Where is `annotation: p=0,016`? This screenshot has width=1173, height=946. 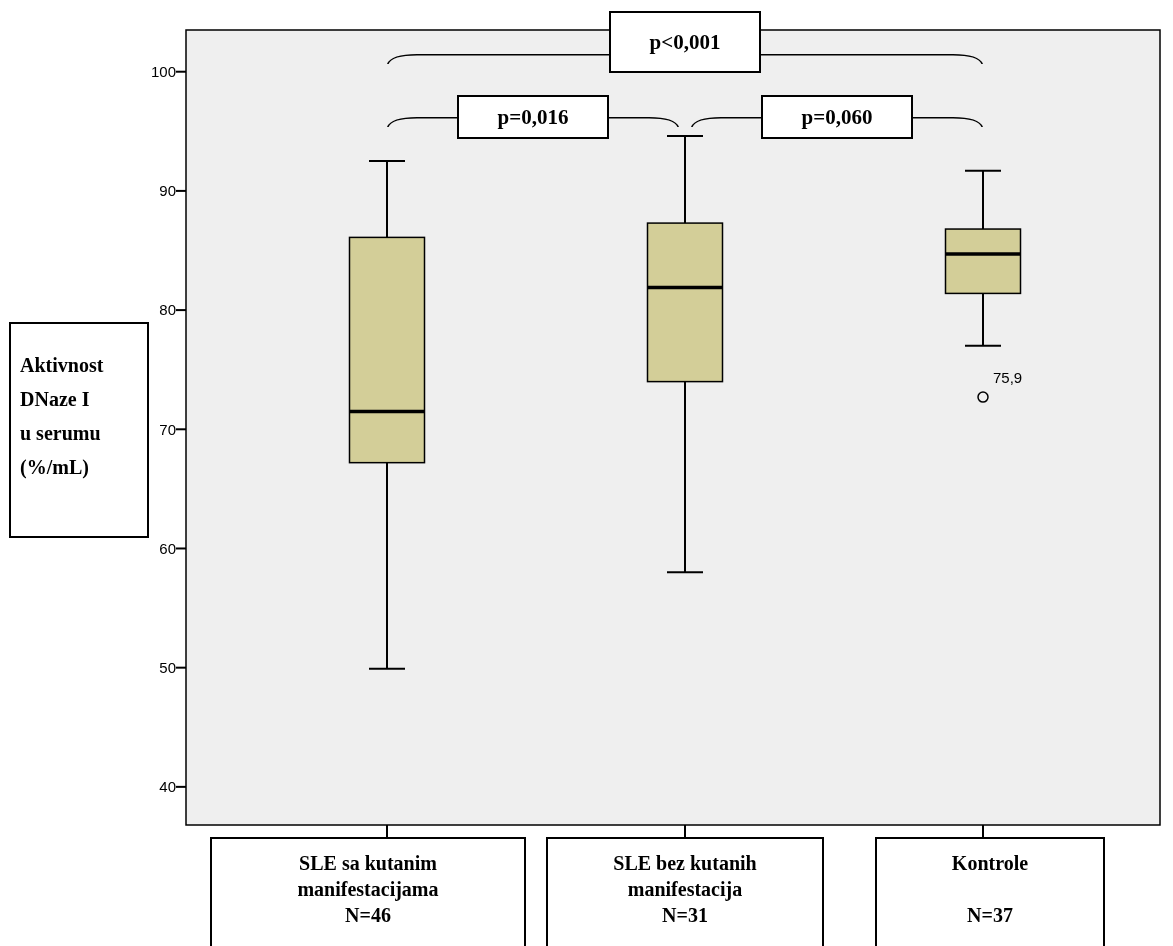
annotation: p=0,016 is located at coordinates (533, 117).